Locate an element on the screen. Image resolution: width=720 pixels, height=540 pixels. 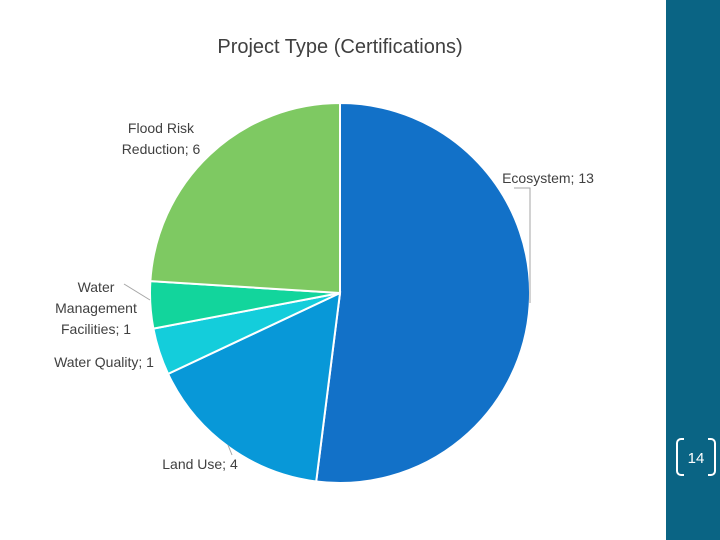
page-number: 14 is located at coordinates (696, 458).